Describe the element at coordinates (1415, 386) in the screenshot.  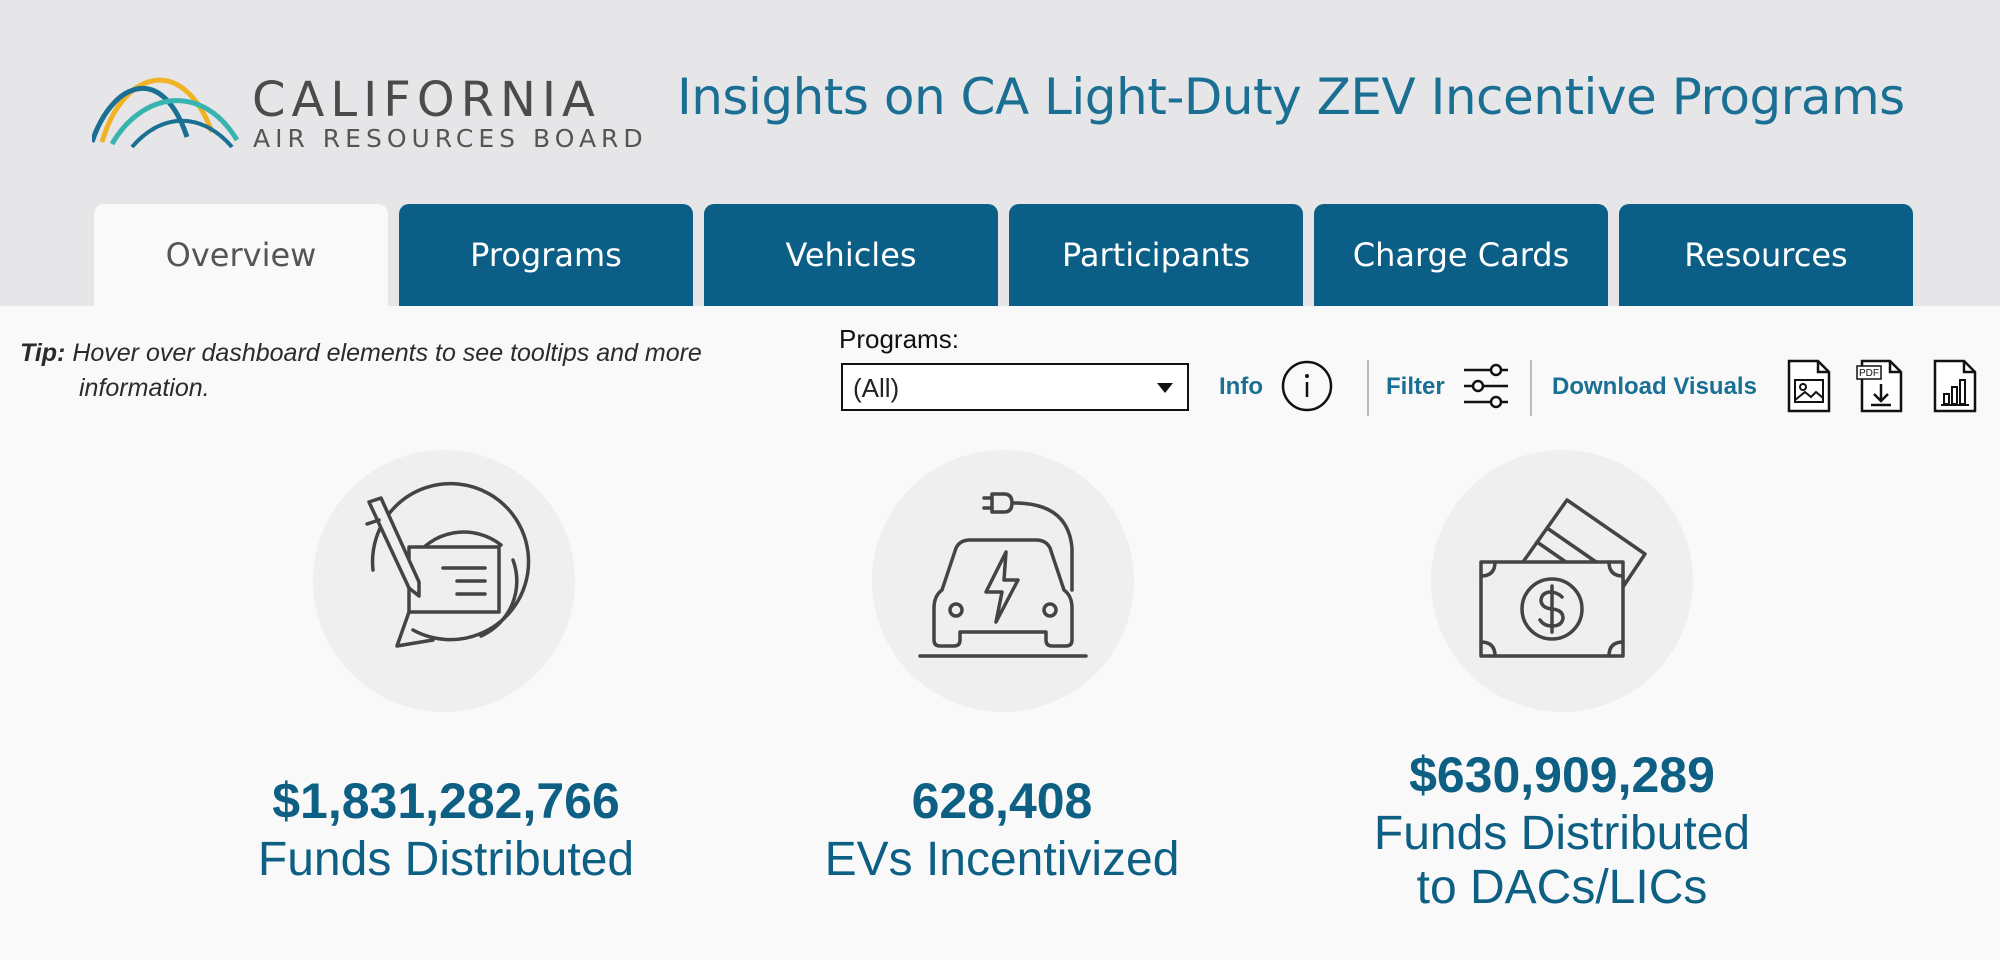
I see `filter-link: Filter` at that location.